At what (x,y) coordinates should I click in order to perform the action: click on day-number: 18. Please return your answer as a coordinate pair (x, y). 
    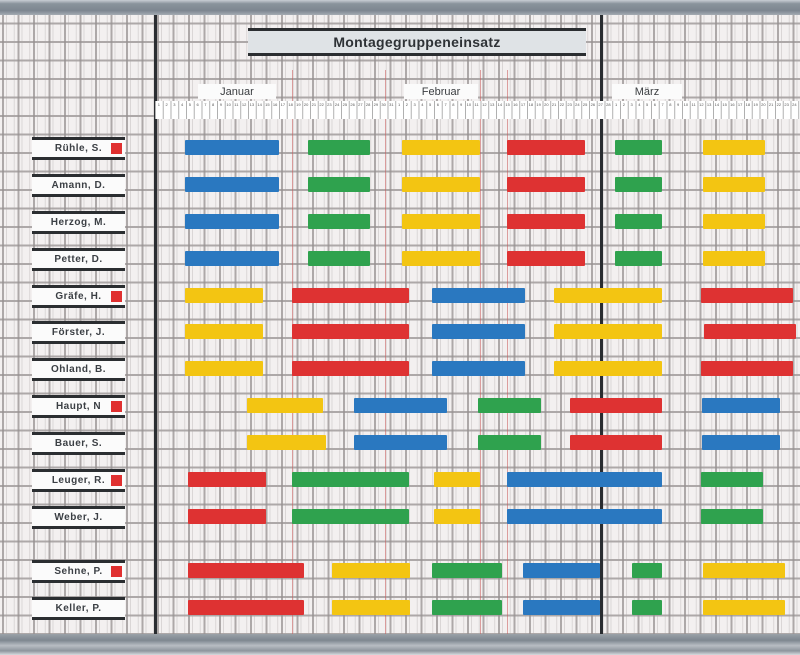
    Looking at the image, I should click on (748, 104).